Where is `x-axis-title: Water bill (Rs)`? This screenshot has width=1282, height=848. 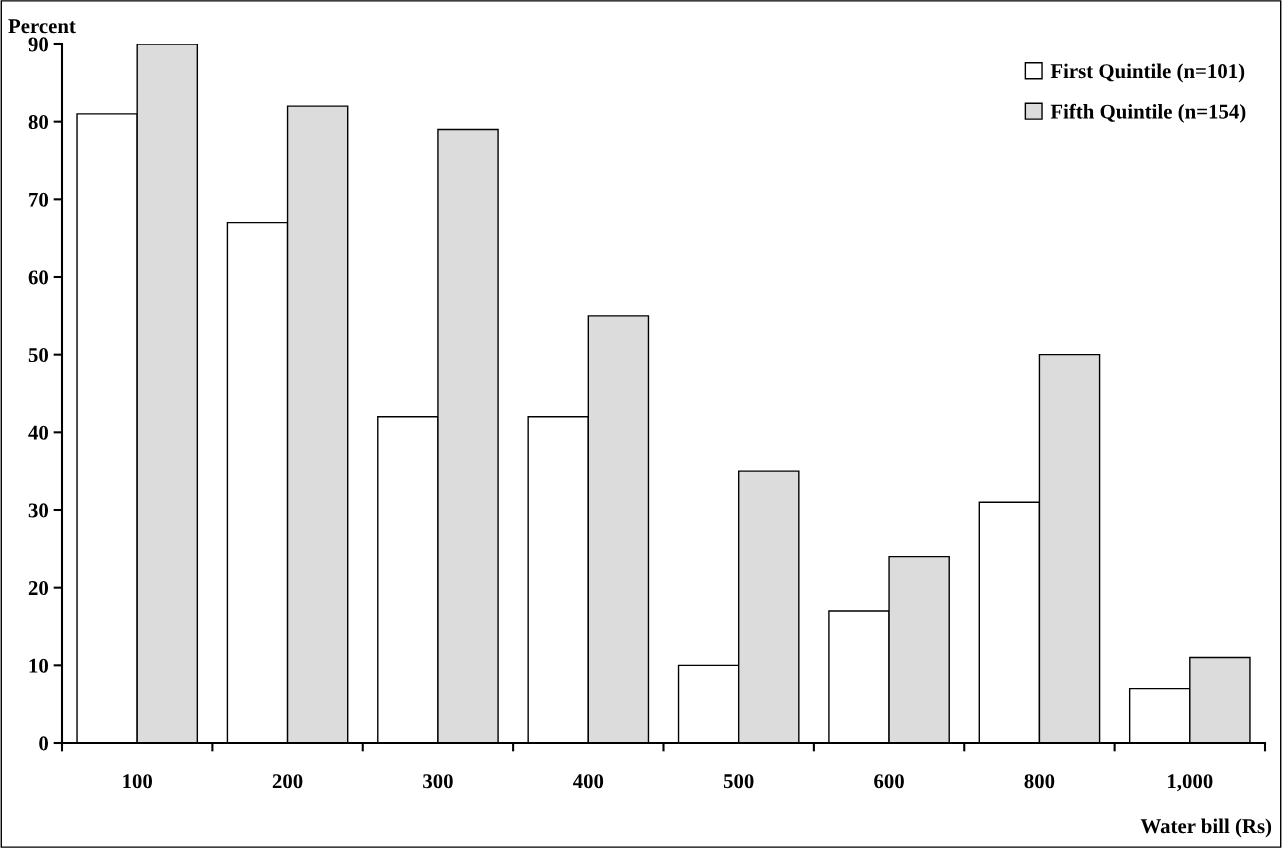
x-axis-title: Water bill (Rs) is located at coordinates (1206, 828).